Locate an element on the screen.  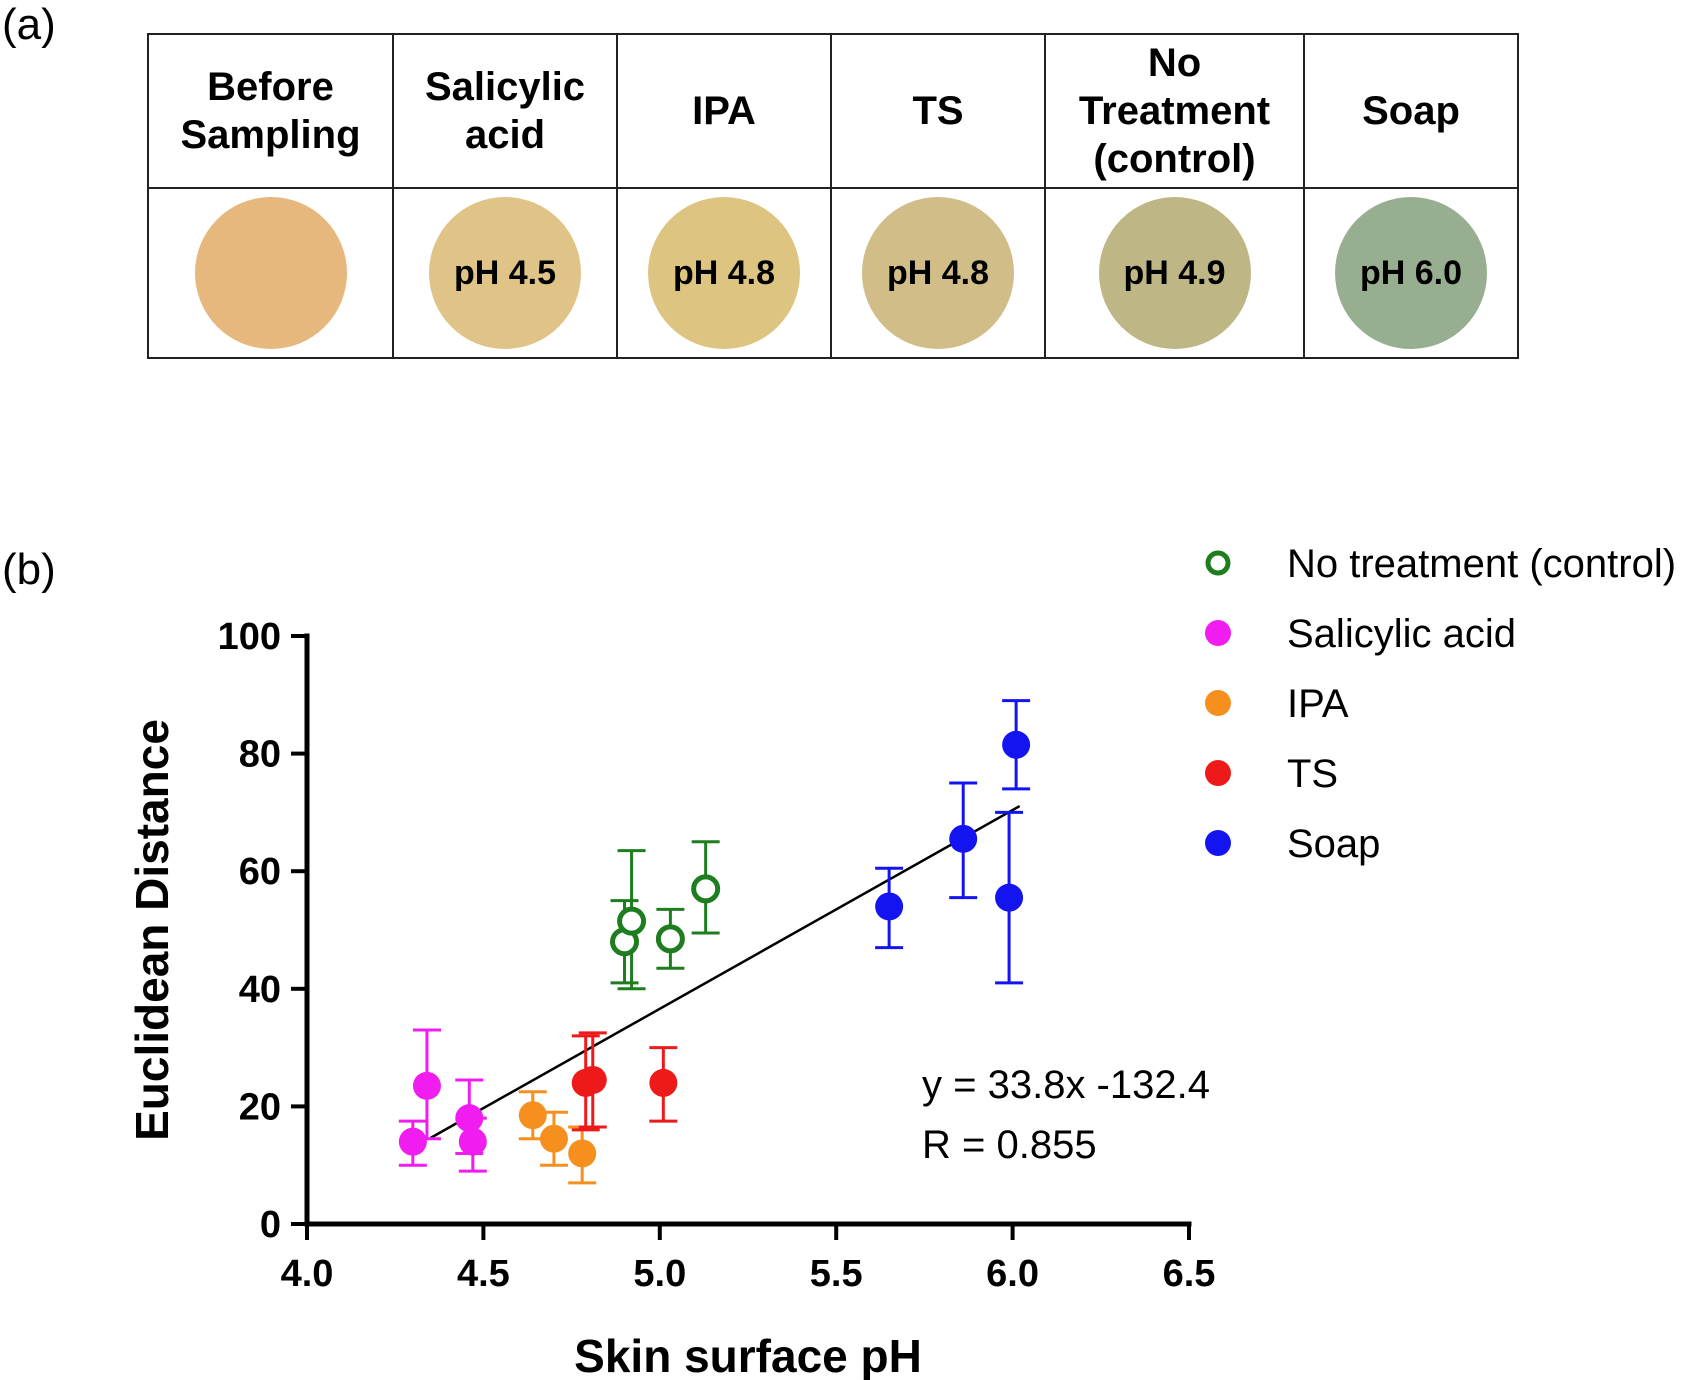
column-header-line: Treatment is located at coordinates (1174, 111).